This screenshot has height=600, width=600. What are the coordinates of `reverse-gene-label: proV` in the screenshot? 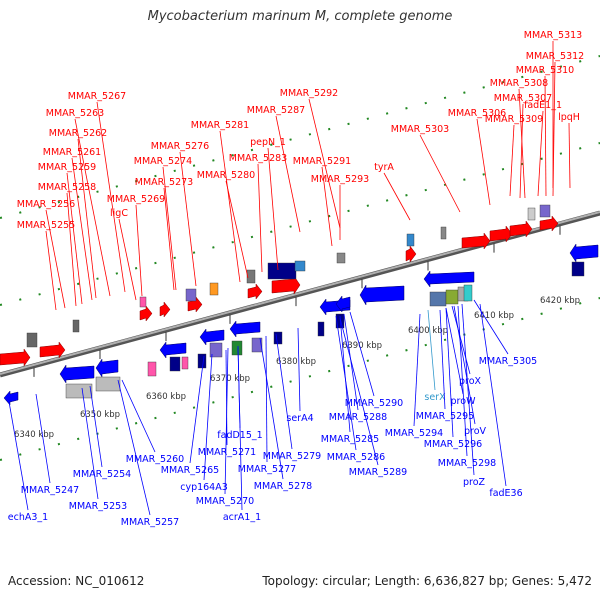 It's located at (475, 431).